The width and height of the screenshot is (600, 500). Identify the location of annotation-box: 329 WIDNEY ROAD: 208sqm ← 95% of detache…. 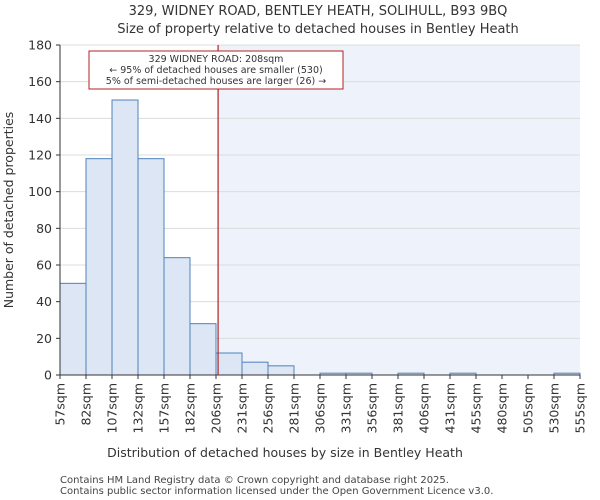
(216, 70).